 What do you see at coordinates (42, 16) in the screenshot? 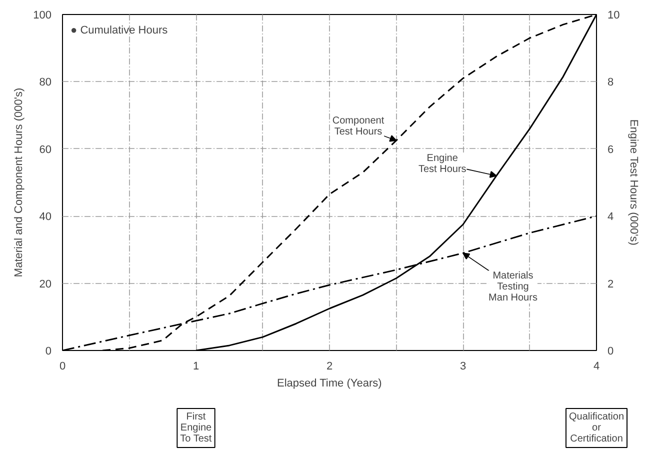
I see `y-tick-label: 100` at bounding box center [42, 16].